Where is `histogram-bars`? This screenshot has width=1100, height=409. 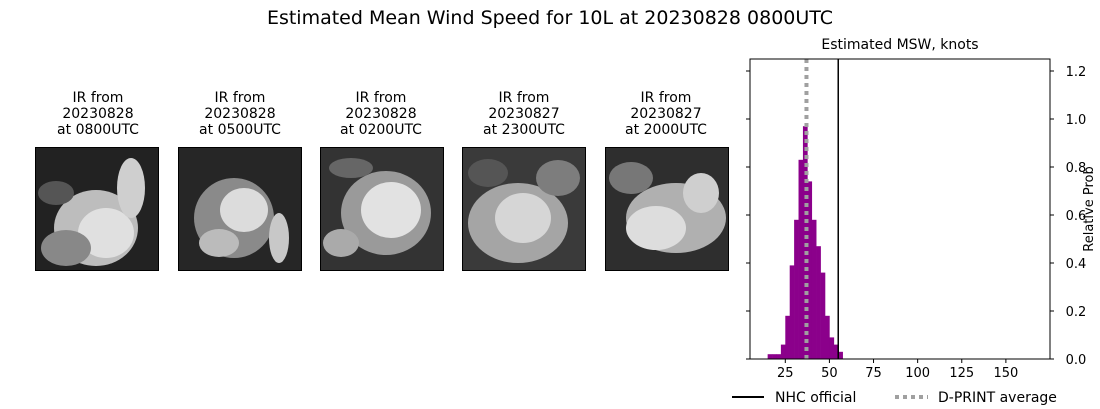 histogram-bars is located at coordinates (805, 242).